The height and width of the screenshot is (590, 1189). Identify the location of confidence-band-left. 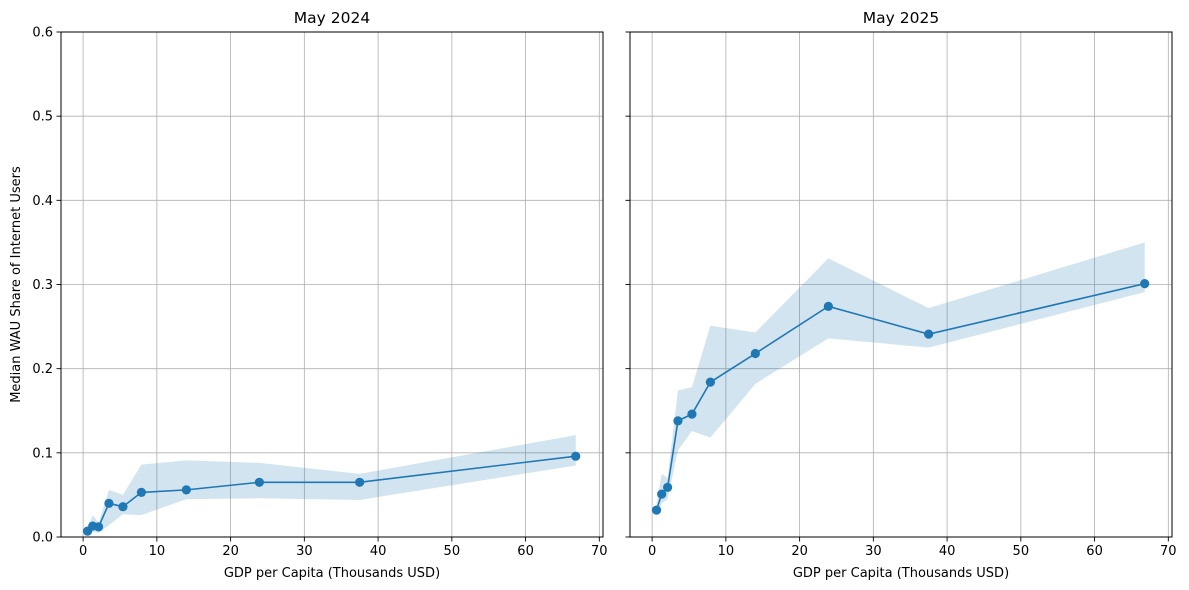
(331, 485).